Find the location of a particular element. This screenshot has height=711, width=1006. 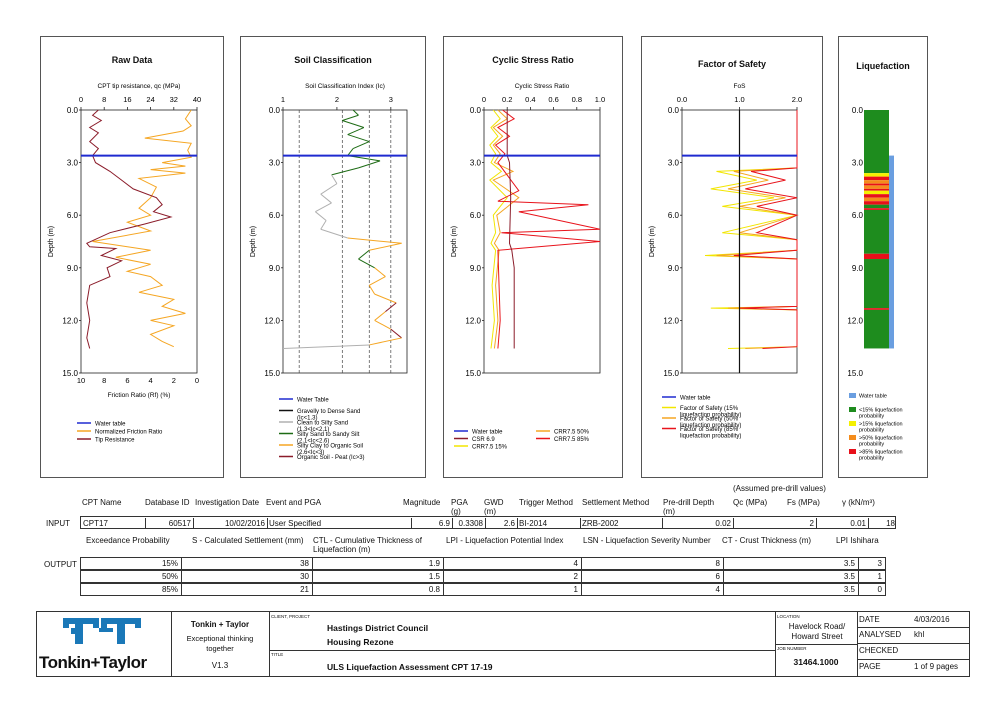

soil-legend-label: Clean to Silty Sand is located at coordinates (322, 424).